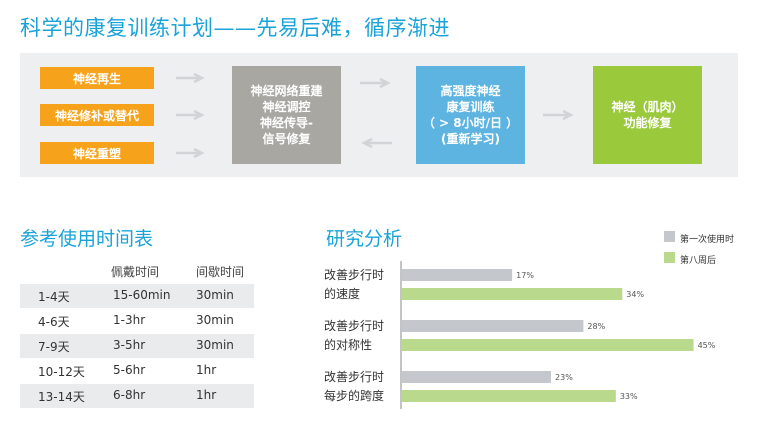 This screenshot has height=425, width=761. I want to click on legend-label-first-use: 第一次使用时, so click(707, 240).